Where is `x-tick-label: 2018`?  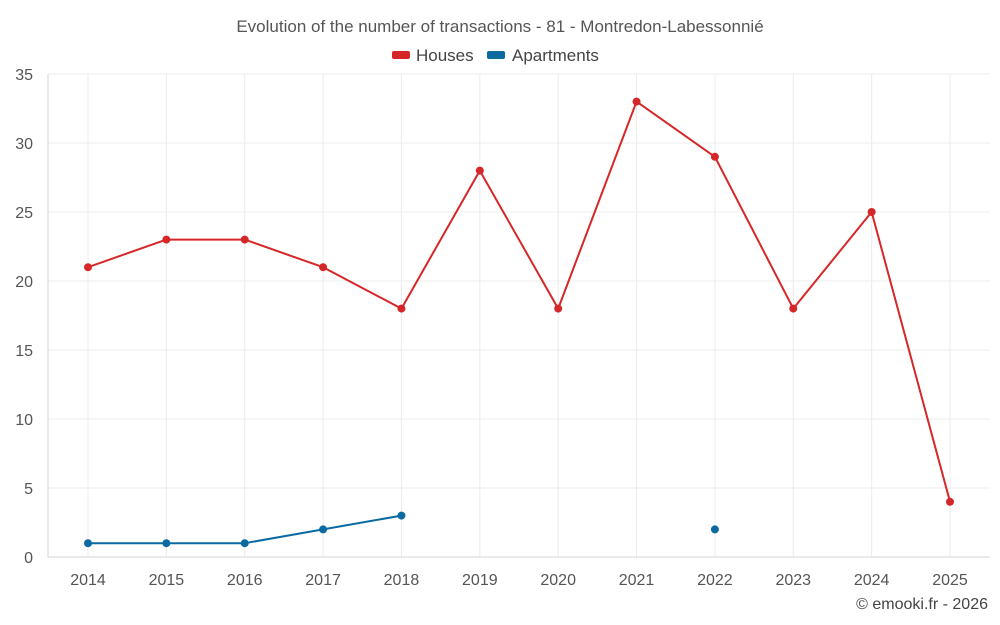
x-tick-label: 2018 is located at coordinates (402, 580).